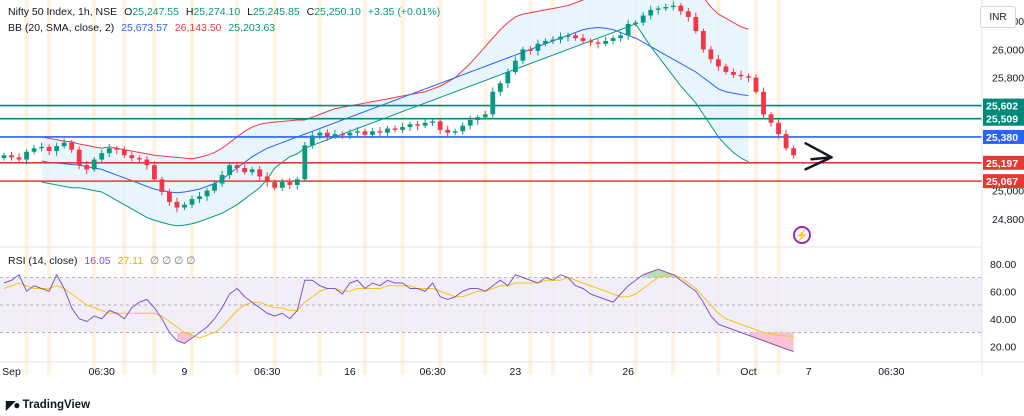 This screenshot has height=416, width=1024. I want to click on time-tick-label: 23, so click(516, 372).